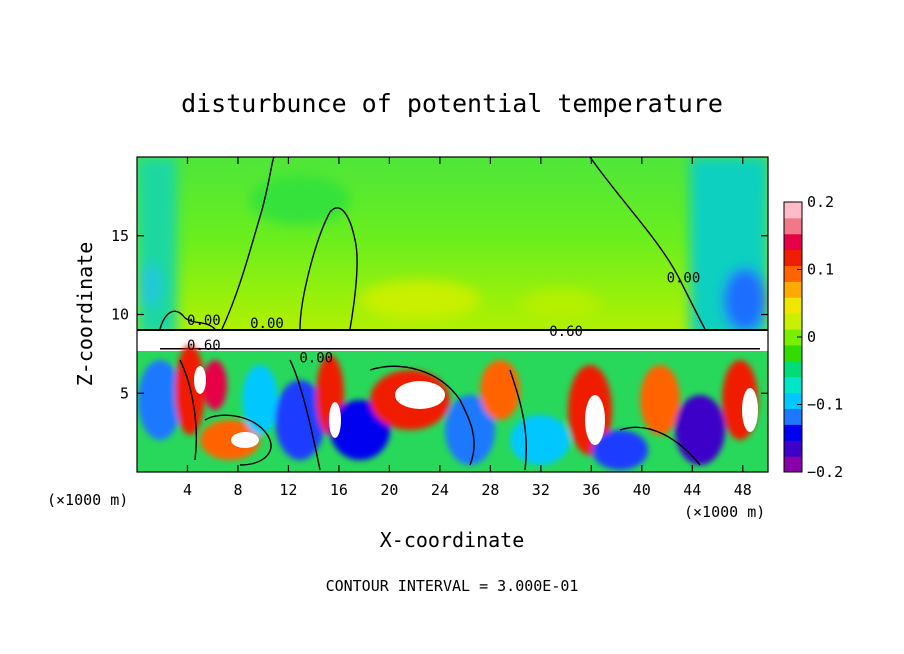 This screenshot has width=904, height=654. I want to click on x-tick-label: 20, so click(389, 490).